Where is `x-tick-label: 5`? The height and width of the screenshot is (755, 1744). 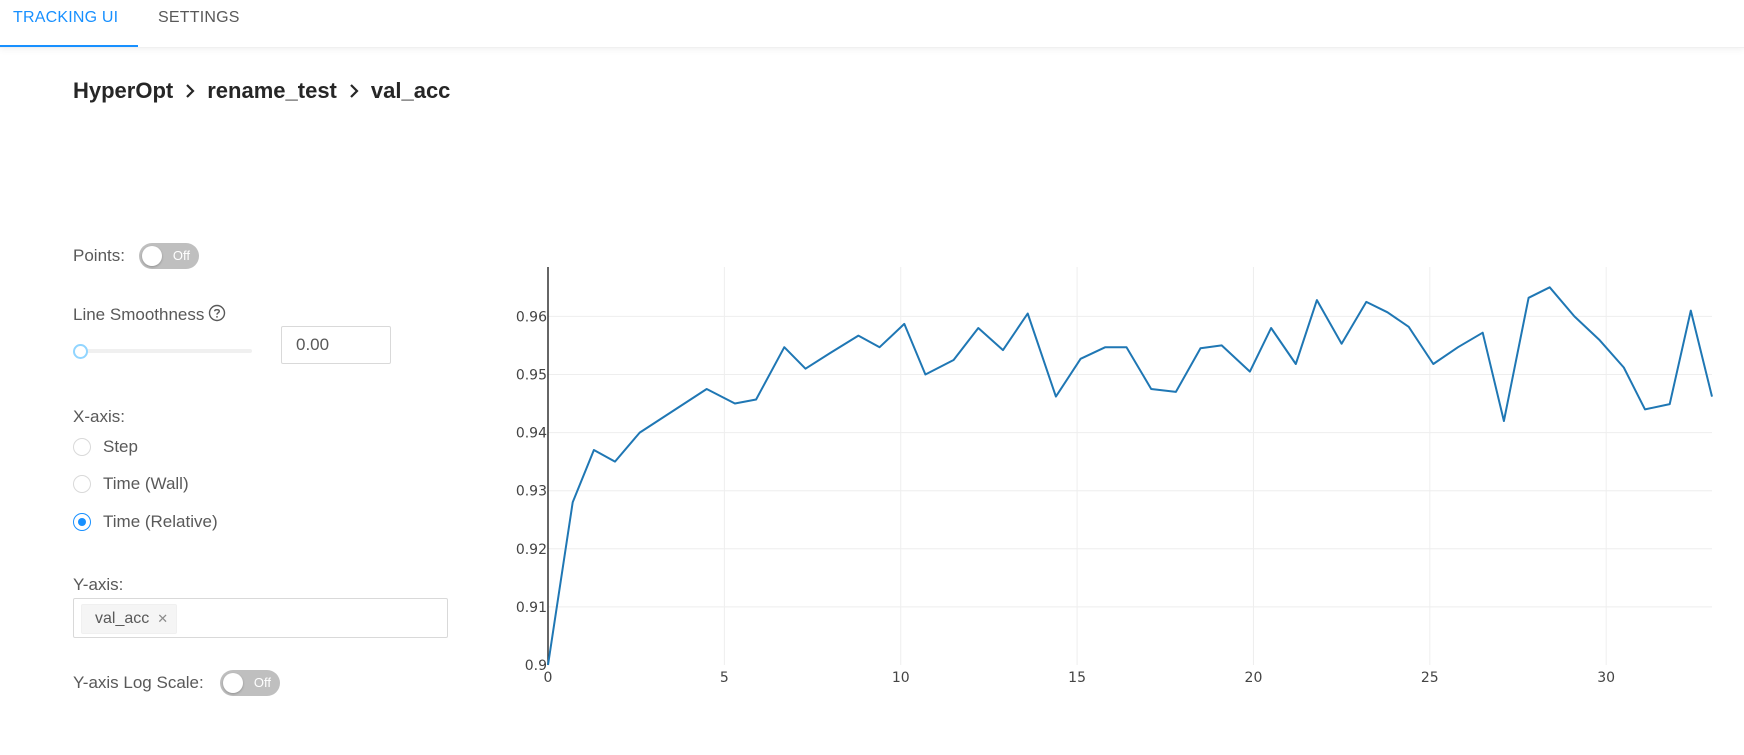
x-tick-label: 5 is located at coordinates (724, 678).